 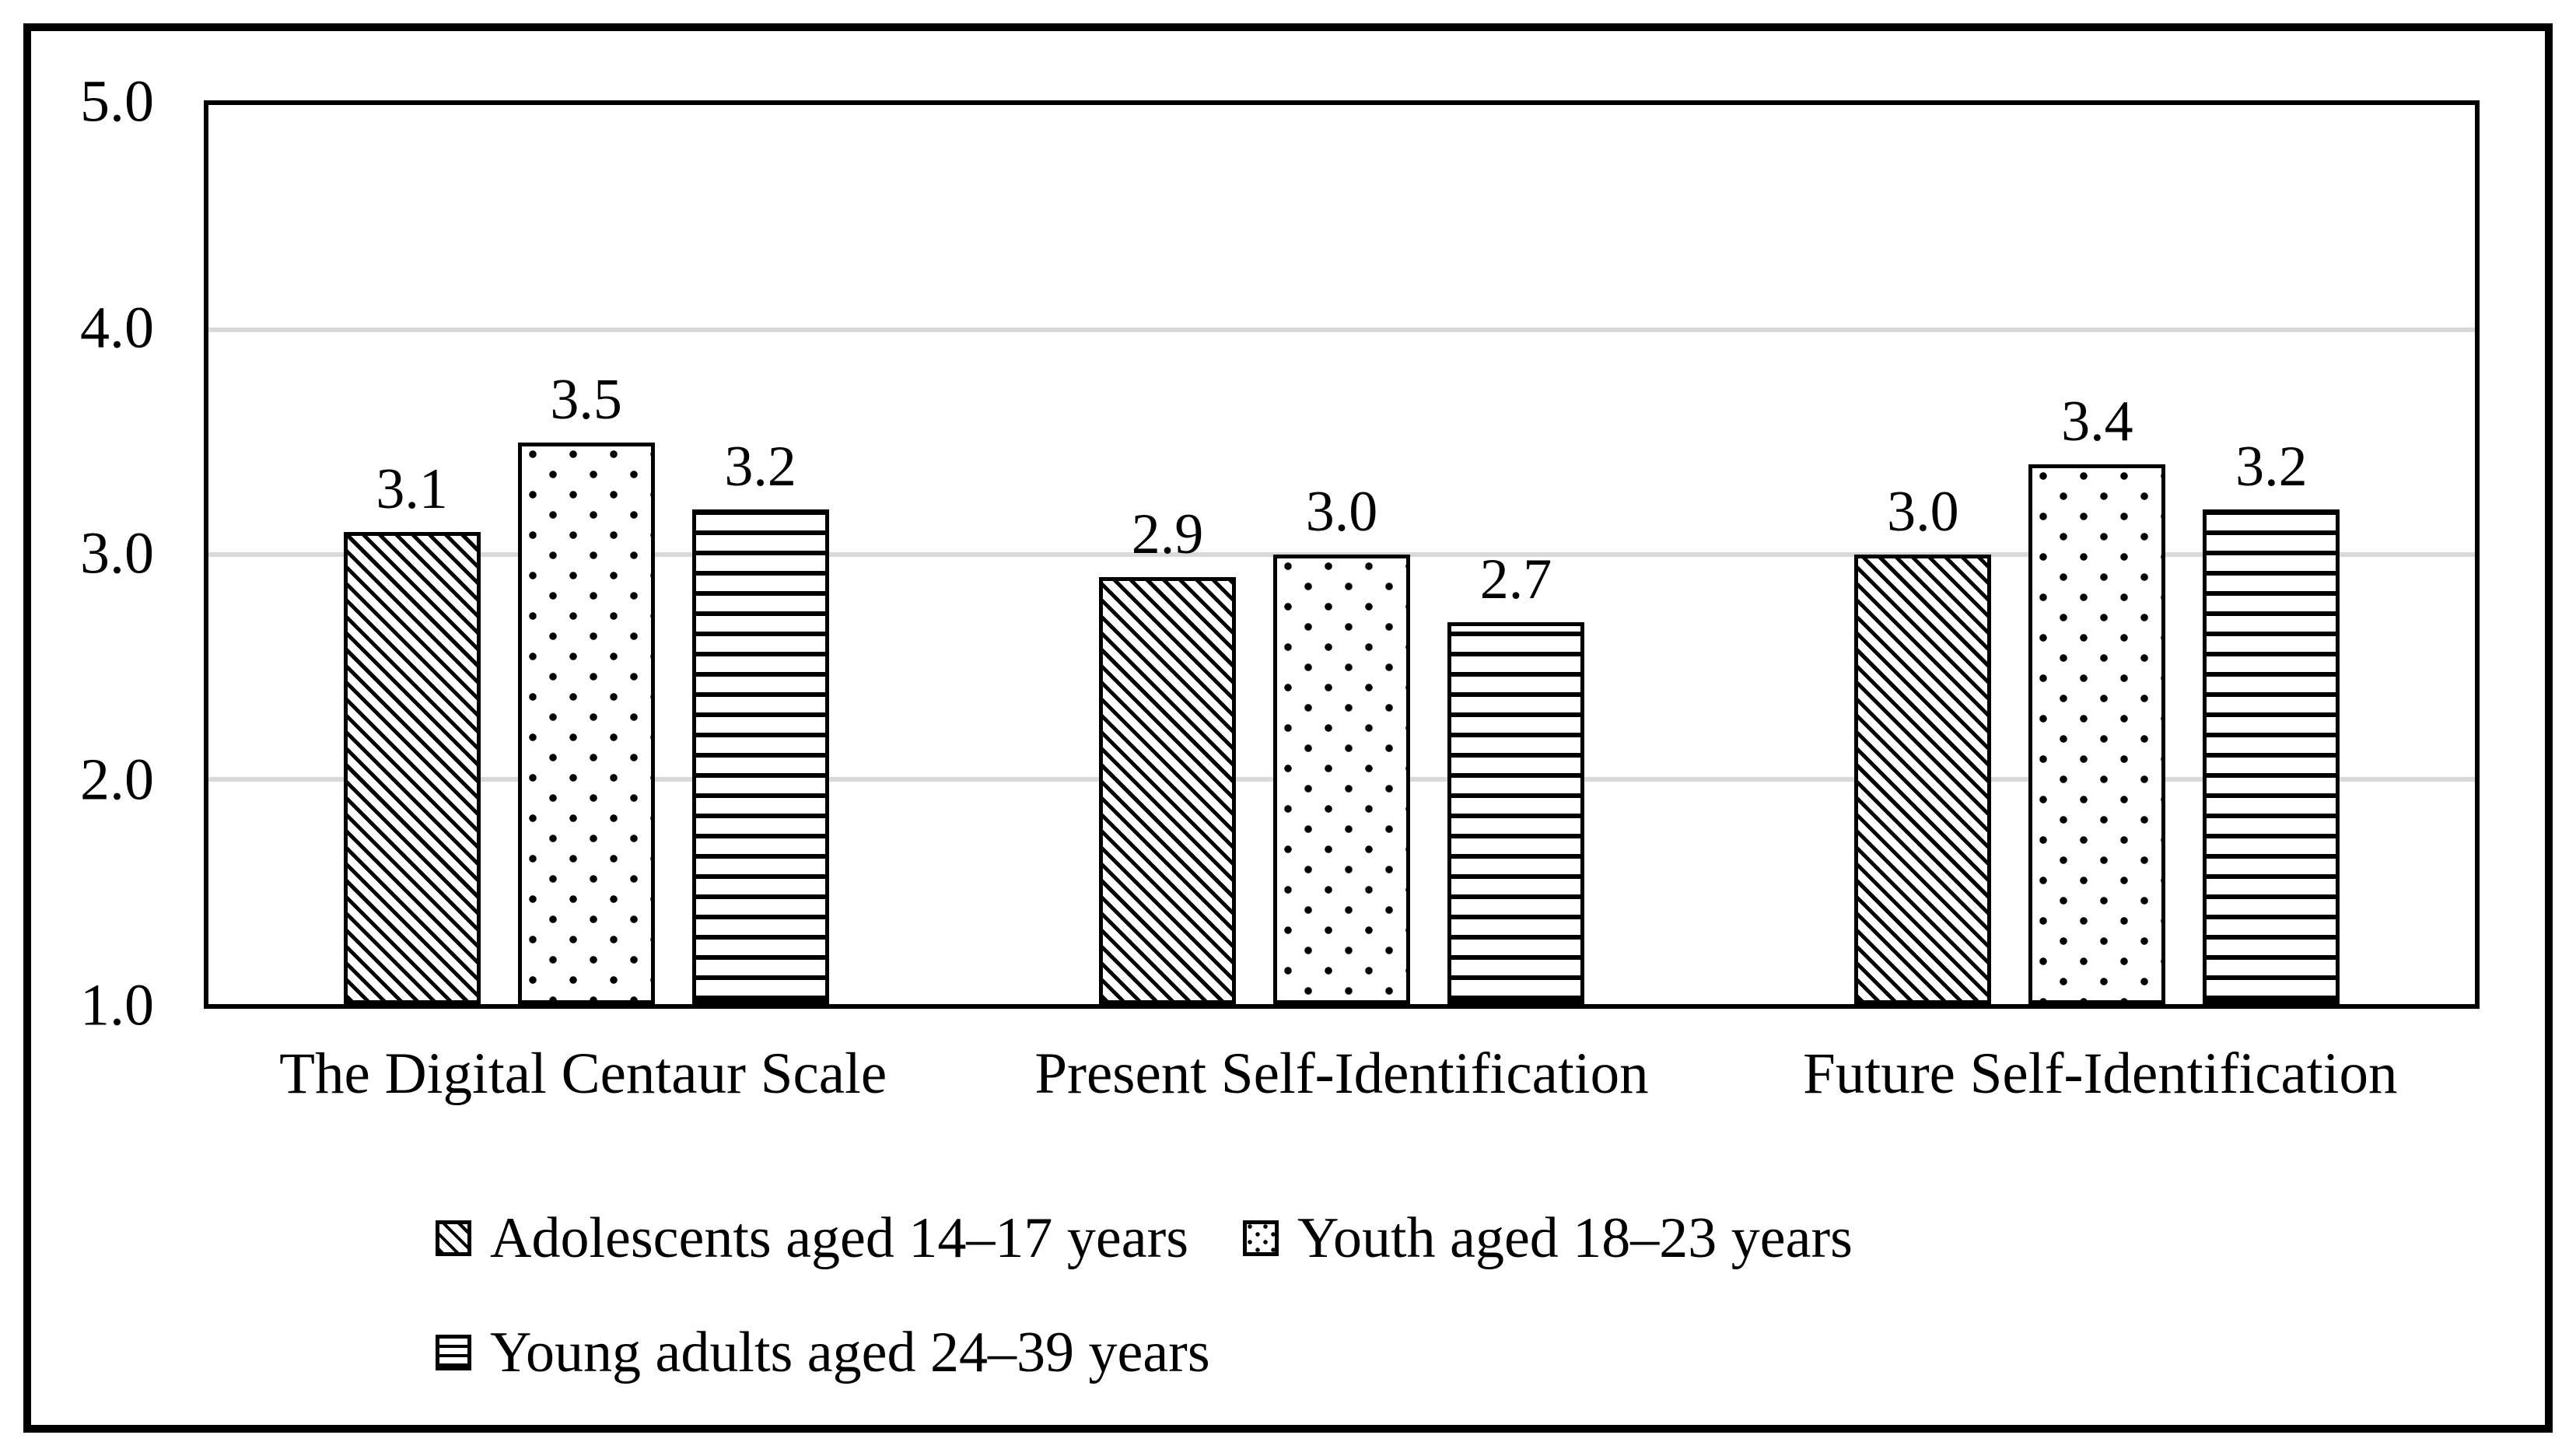 I want to click on bar-cell: 3.4, so click(x=2097, y=554).